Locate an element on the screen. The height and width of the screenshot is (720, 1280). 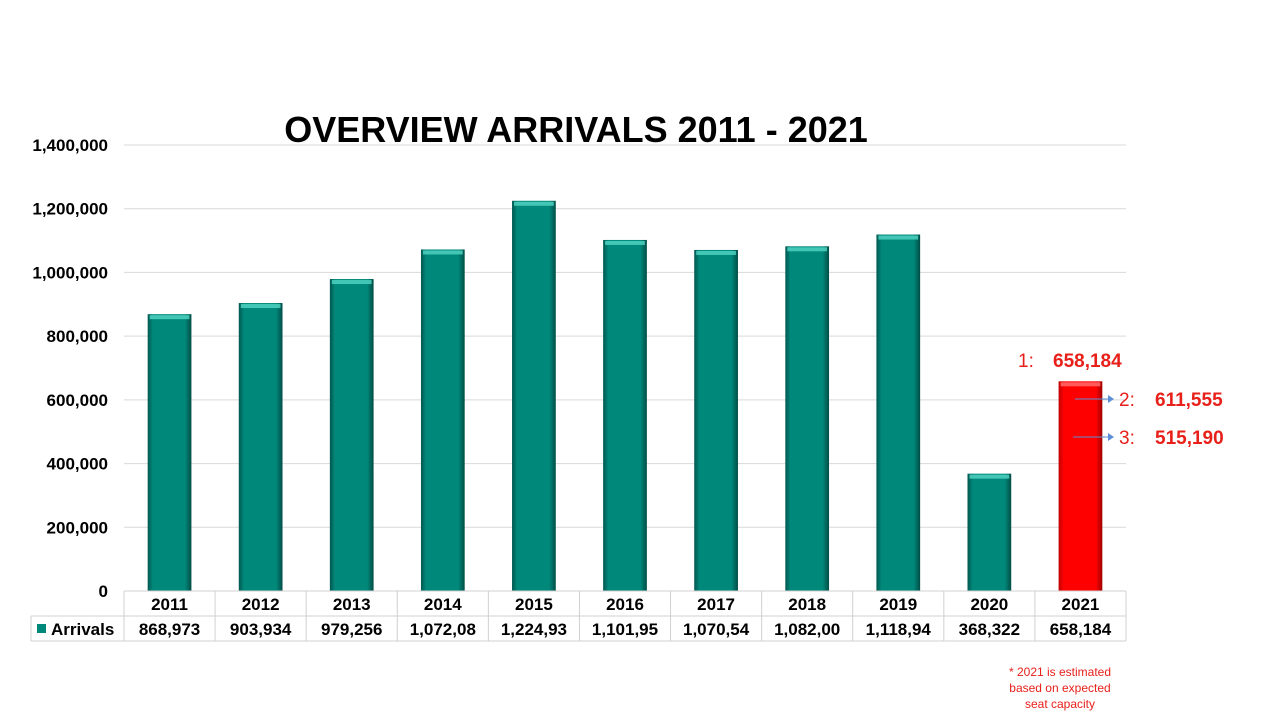
table-value-cell: 658,184 is located at coordinates (1081, 629).